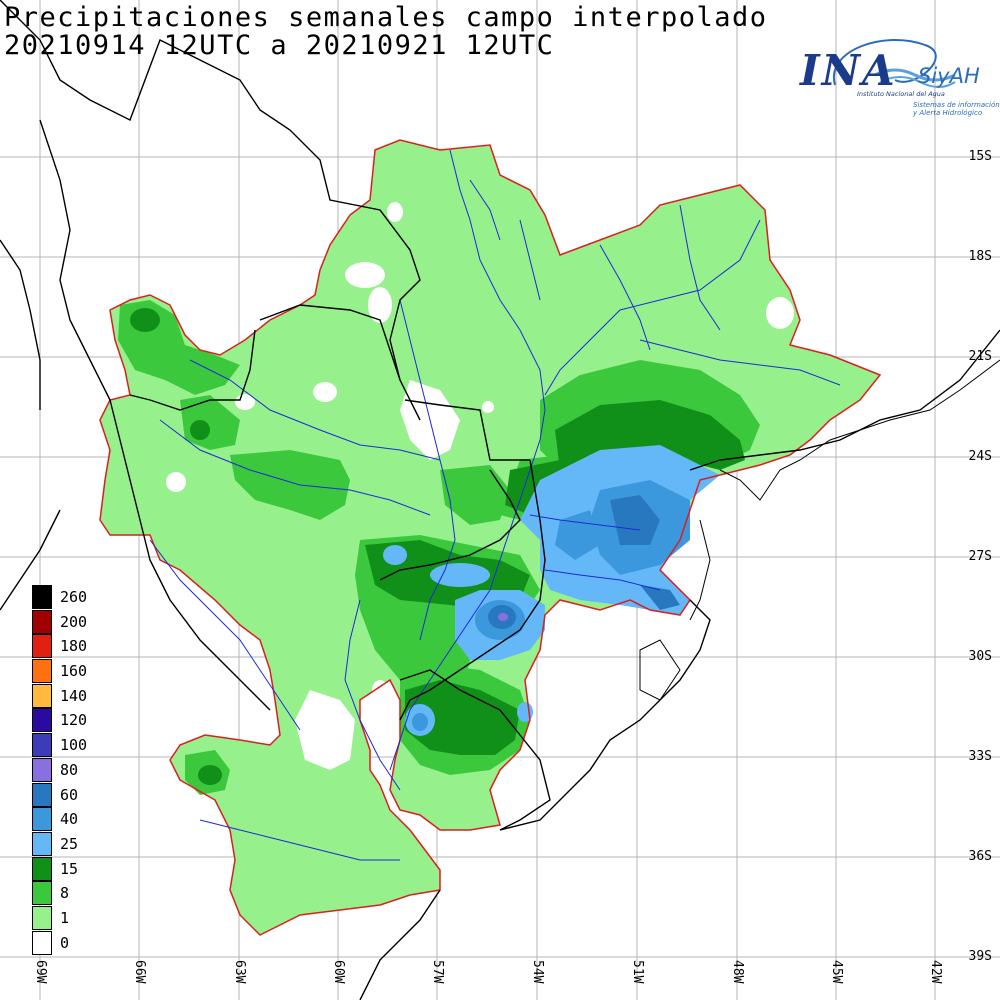 This screenshot has width=1000, height=1000. Describe the element at coordinates (836, 972) in the screenshot. I see `lon-label: 45W` at that location.